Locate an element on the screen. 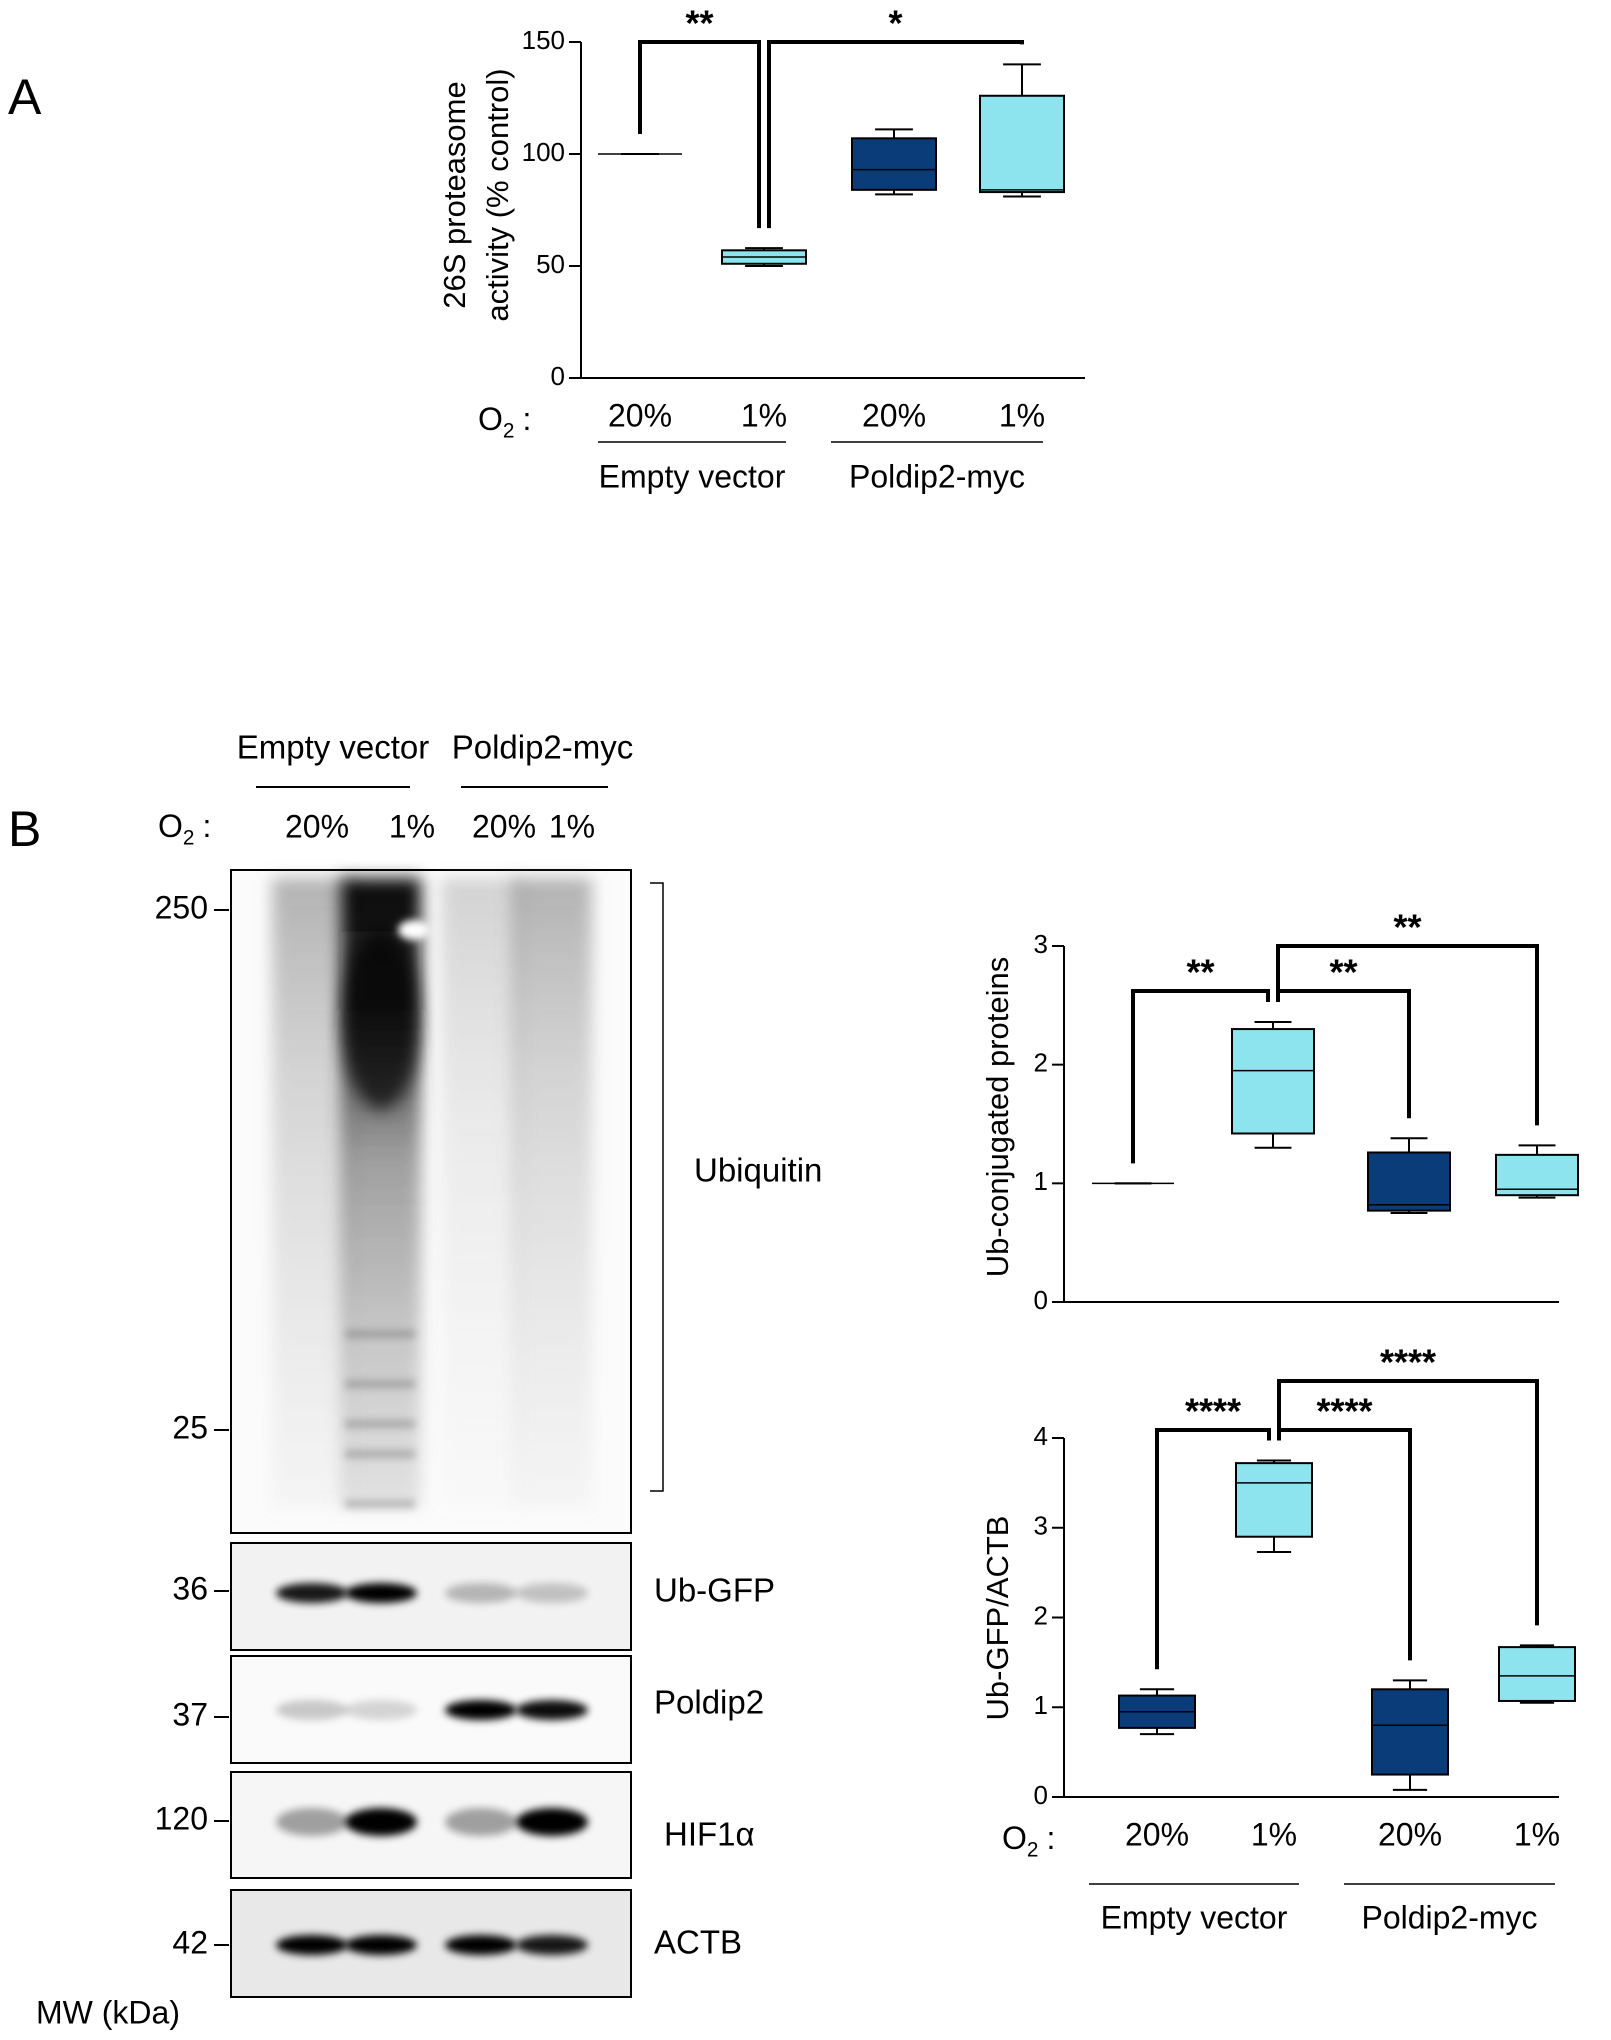  ubiquitin-bracket is located at coordinates (657, 1187).